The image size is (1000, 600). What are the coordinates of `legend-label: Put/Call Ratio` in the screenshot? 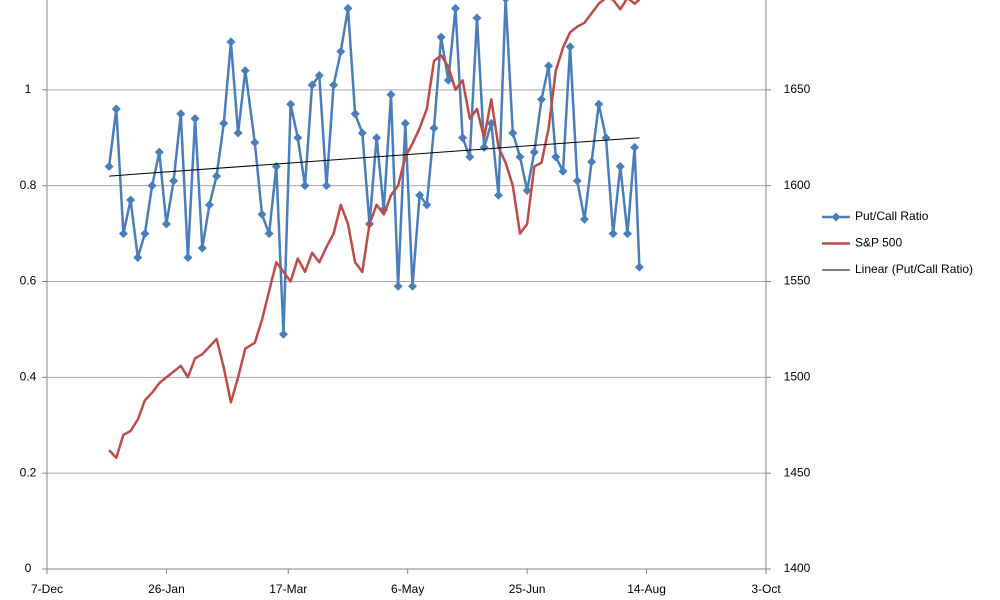 It's located at (892, 216).